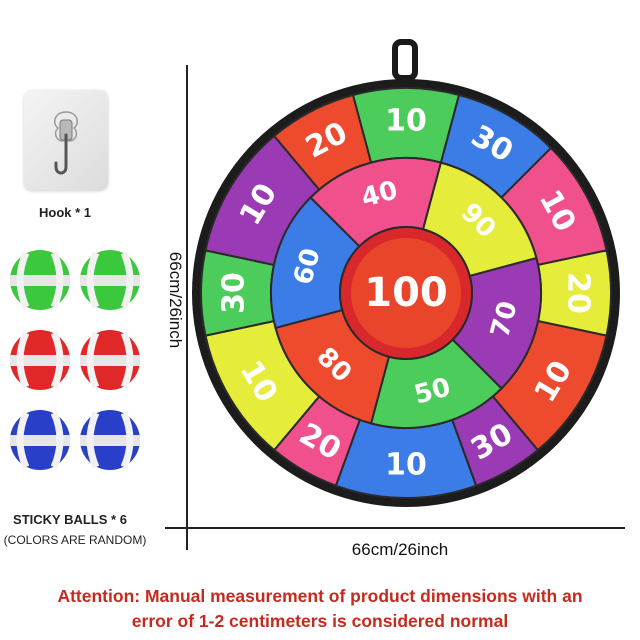  I want to click on width-dimension-line, so click(395, 528).